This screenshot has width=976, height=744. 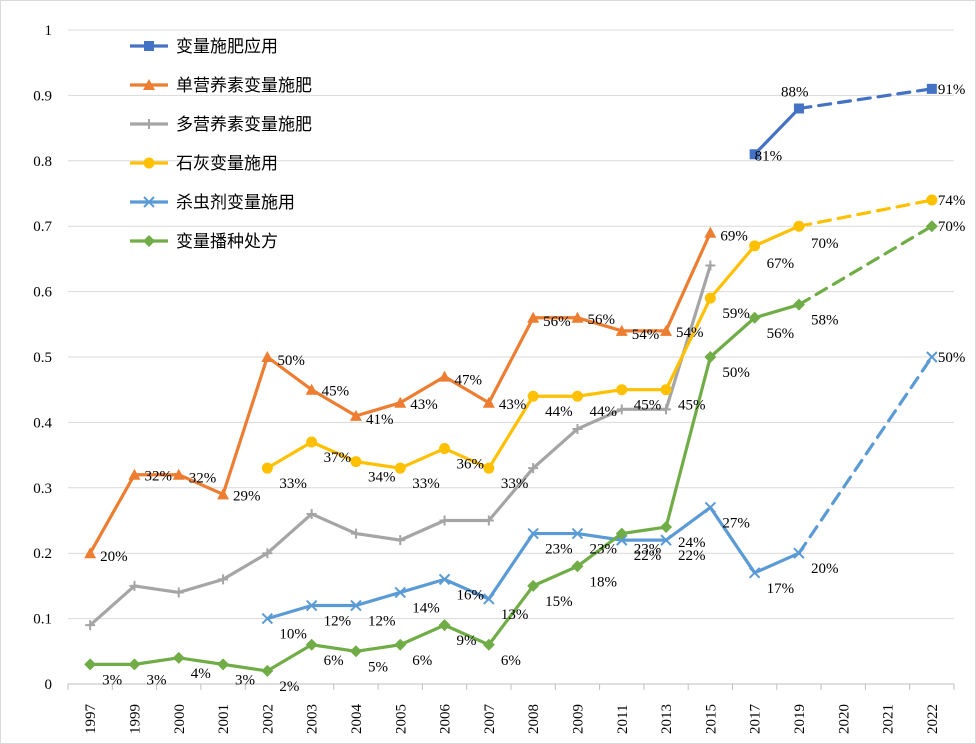 What do you see at coordinates (736, 523) in the screenshot?
I see `data-label: 27%` at bounding box center [736, 523].